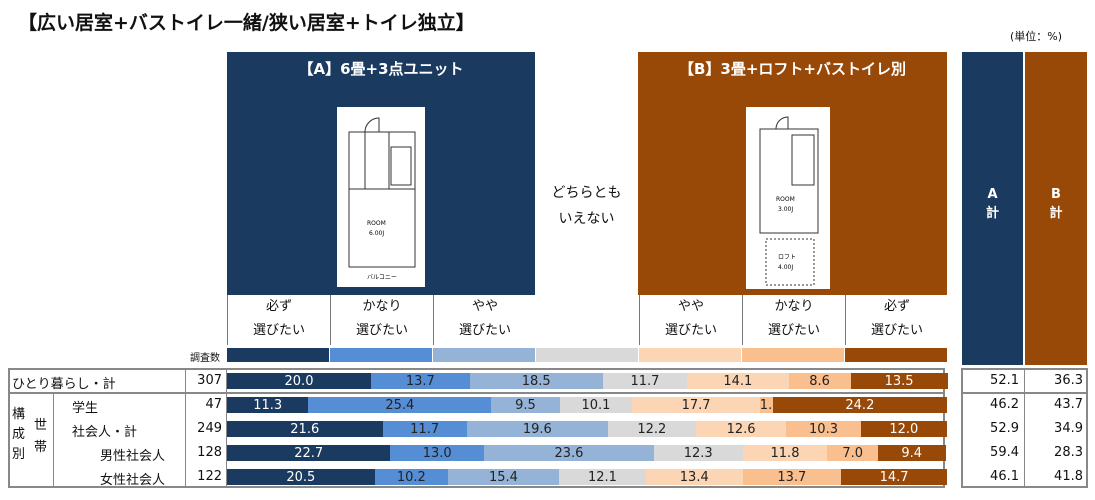 This screenshot has width=1095, height=500. Describe the element at coordinates (209, 428) in the screenshot. I see `row-n: 249` at that location.